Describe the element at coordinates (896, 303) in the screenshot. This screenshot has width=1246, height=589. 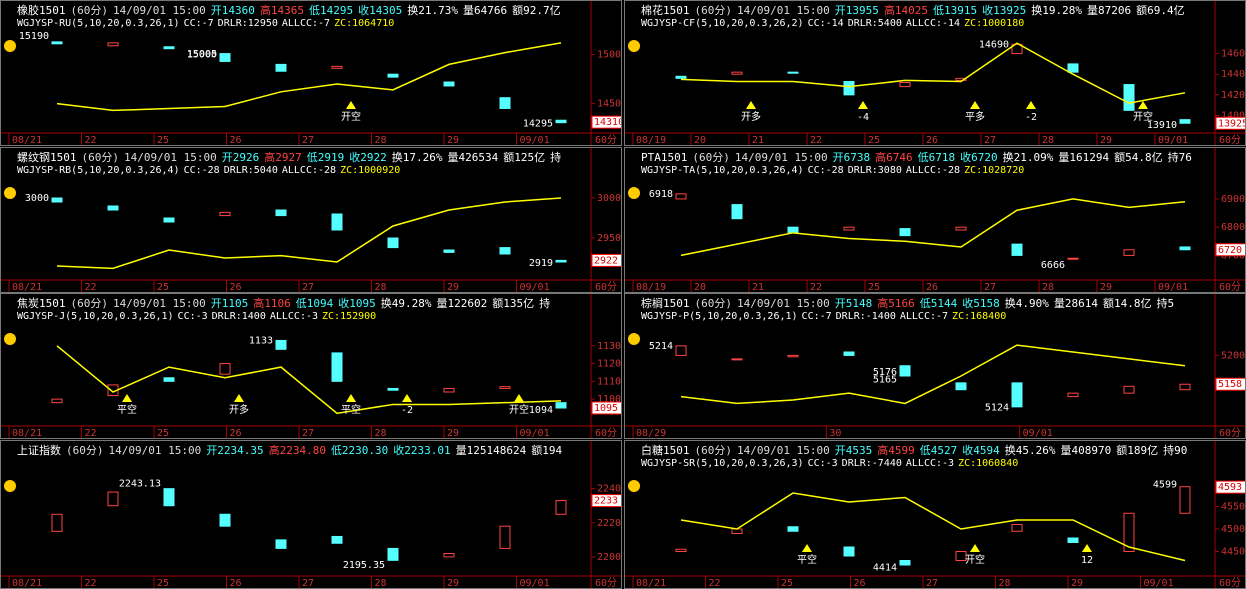
I see `stat: 高5166` at that location.